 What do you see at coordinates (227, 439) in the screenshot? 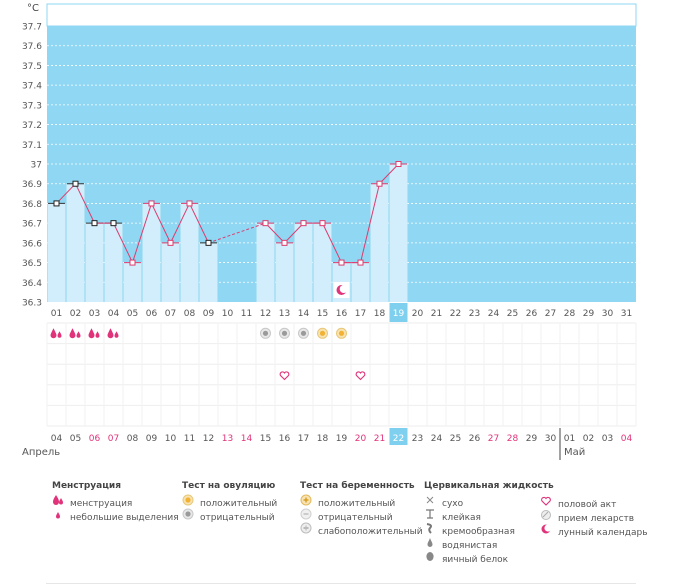
I see `calendar-date-label: 13` at bounding box center [227, 439].